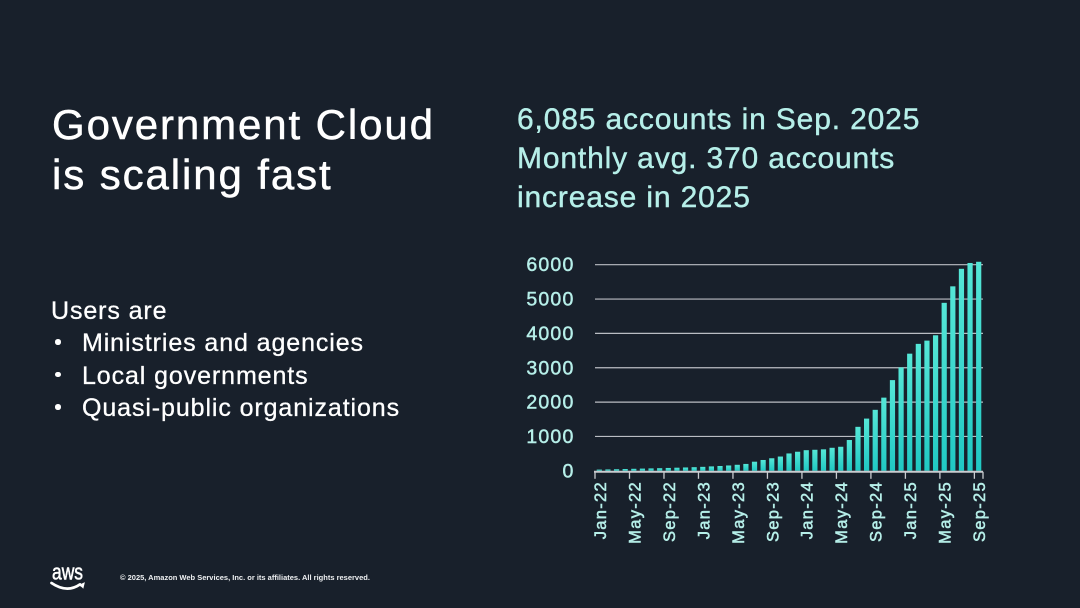  What do you see at coordinates (635, 512) in the screenshot?
I see `svg-text: May-22` at bounding box center [635, 512].